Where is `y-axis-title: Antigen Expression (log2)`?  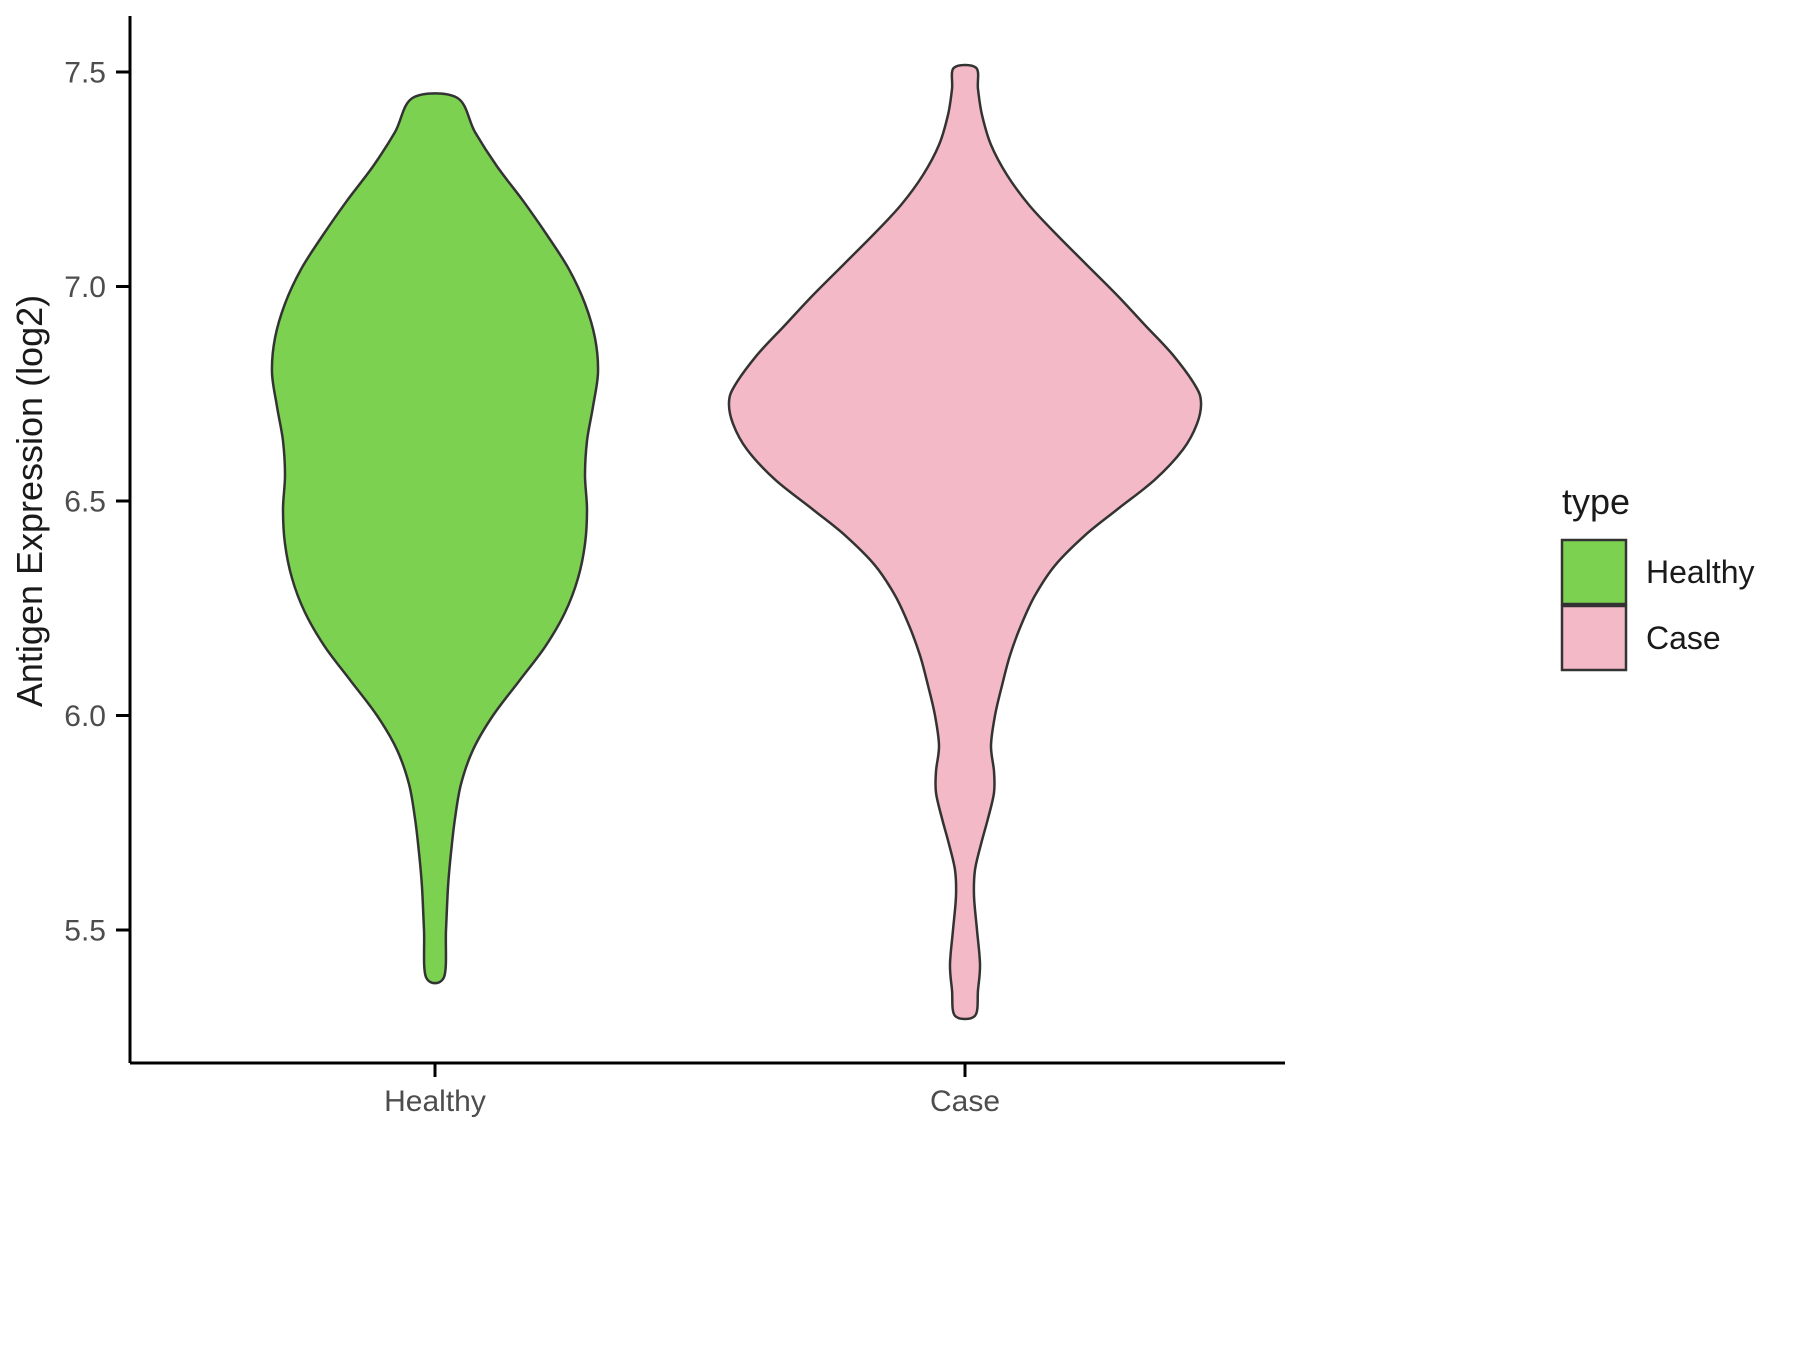 y-axis-title: Antigen Expression (log2) is located at coordinates (29, 501).